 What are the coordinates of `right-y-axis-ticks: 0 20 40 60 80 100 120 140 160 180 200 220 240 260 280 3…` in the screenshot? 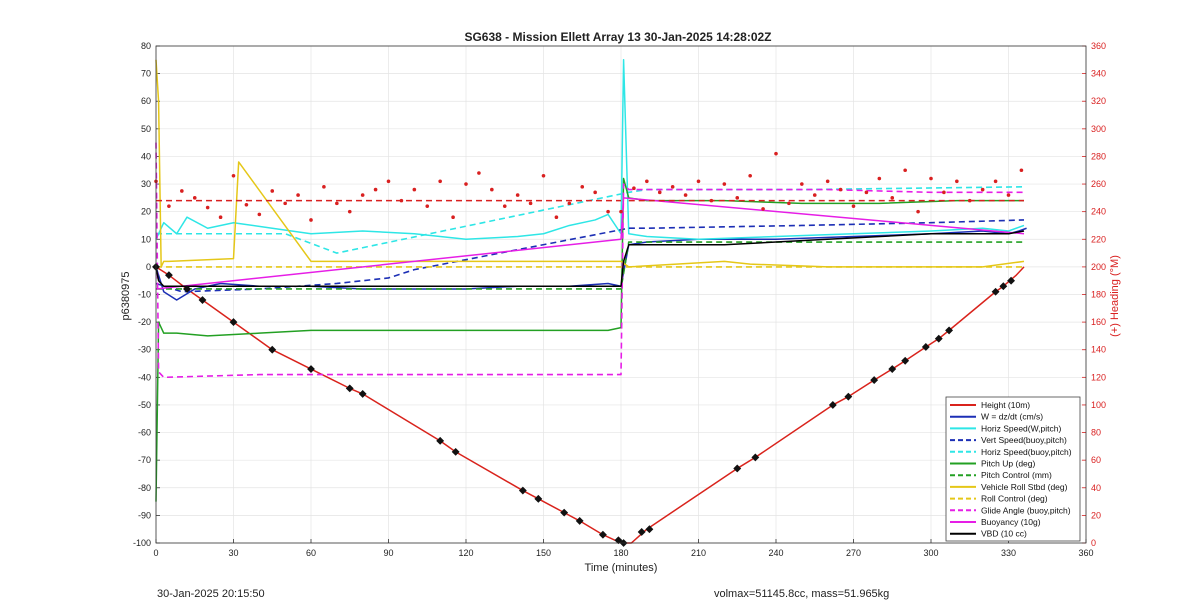 It's located at (1094, 294).